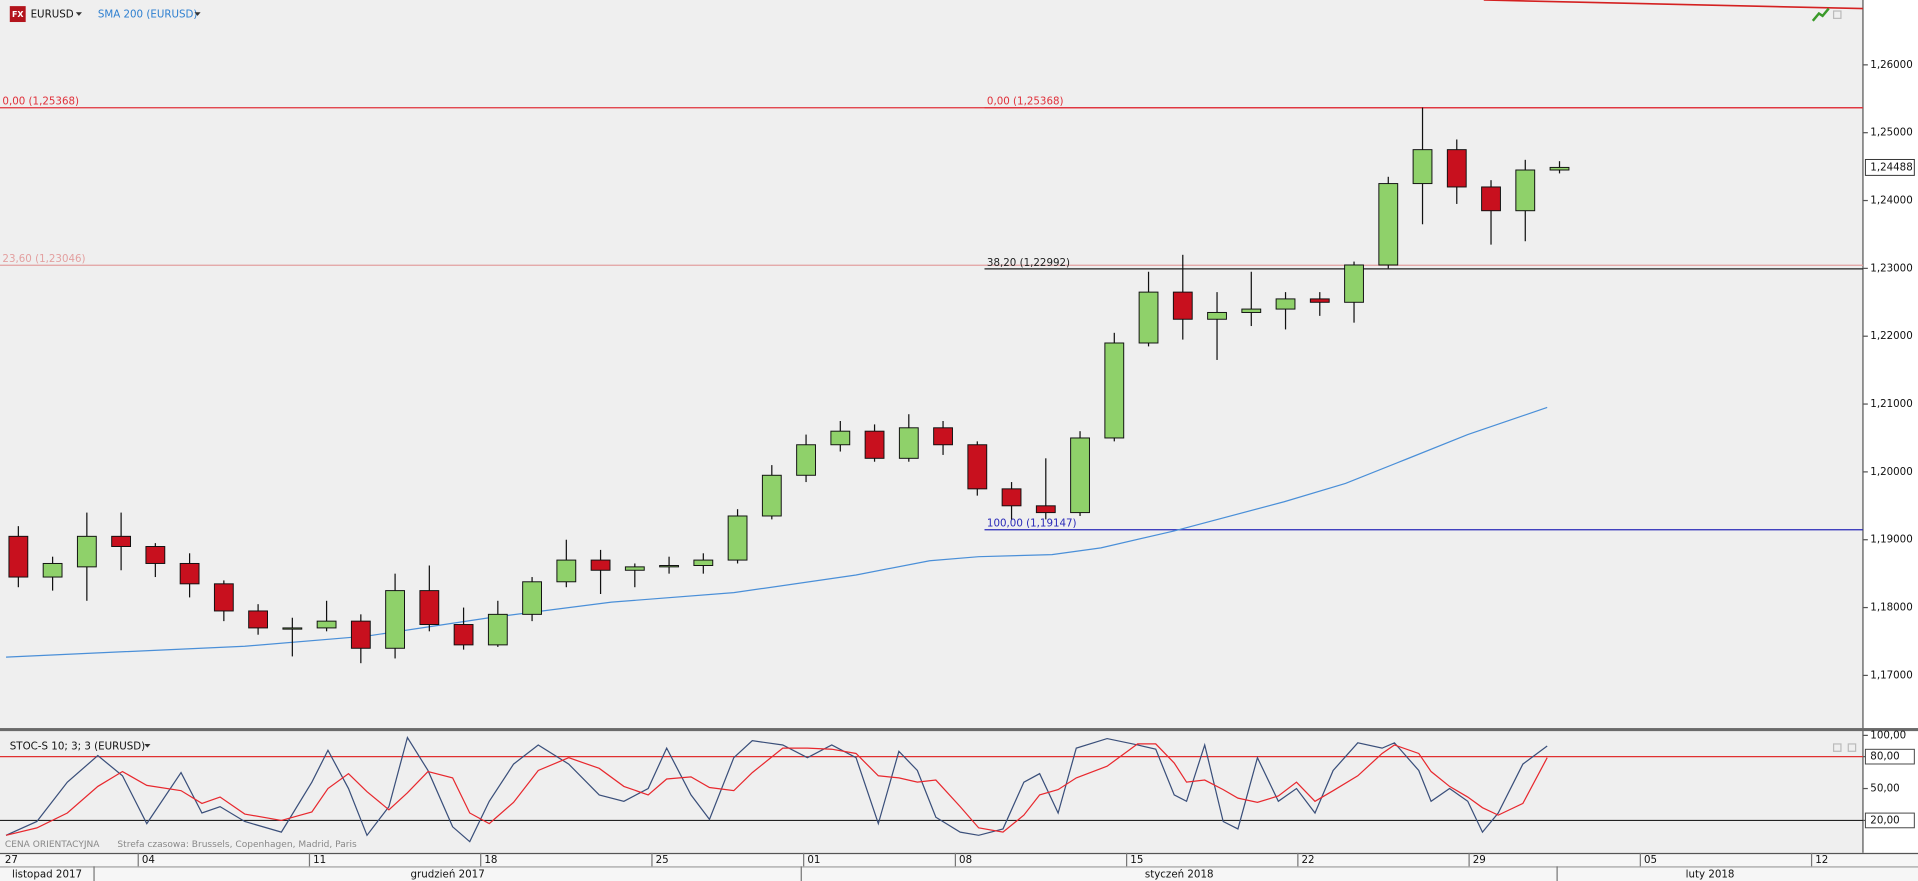 This screenshot has width=1918, height=881. I want to click on fx-icon, so click(17, 14).